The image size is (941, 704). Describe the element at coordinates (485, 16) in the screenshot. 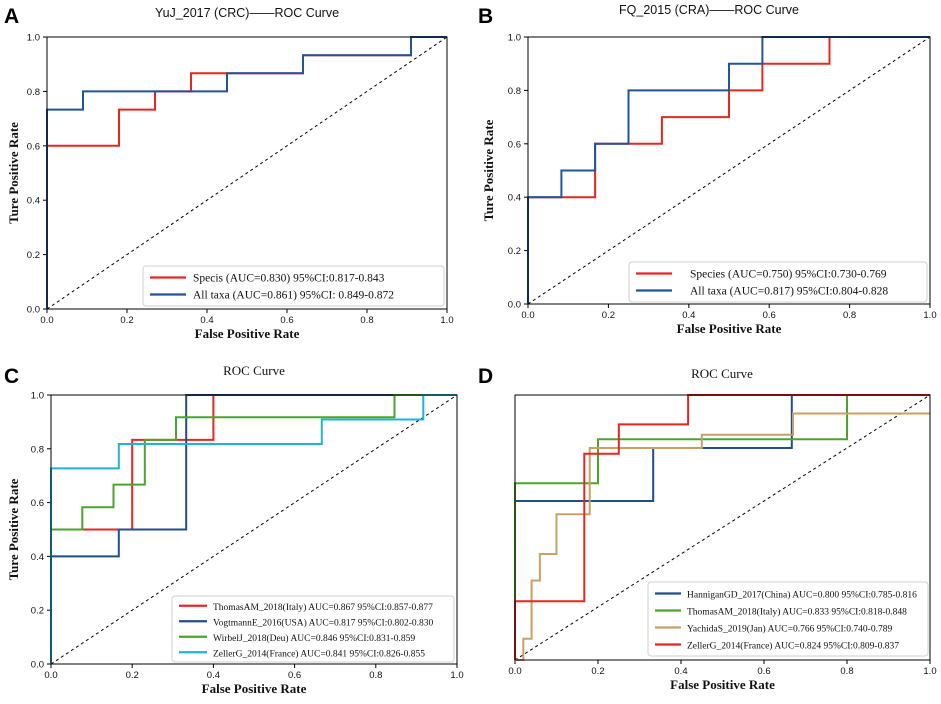

I see `panel-letter: B` at that location.